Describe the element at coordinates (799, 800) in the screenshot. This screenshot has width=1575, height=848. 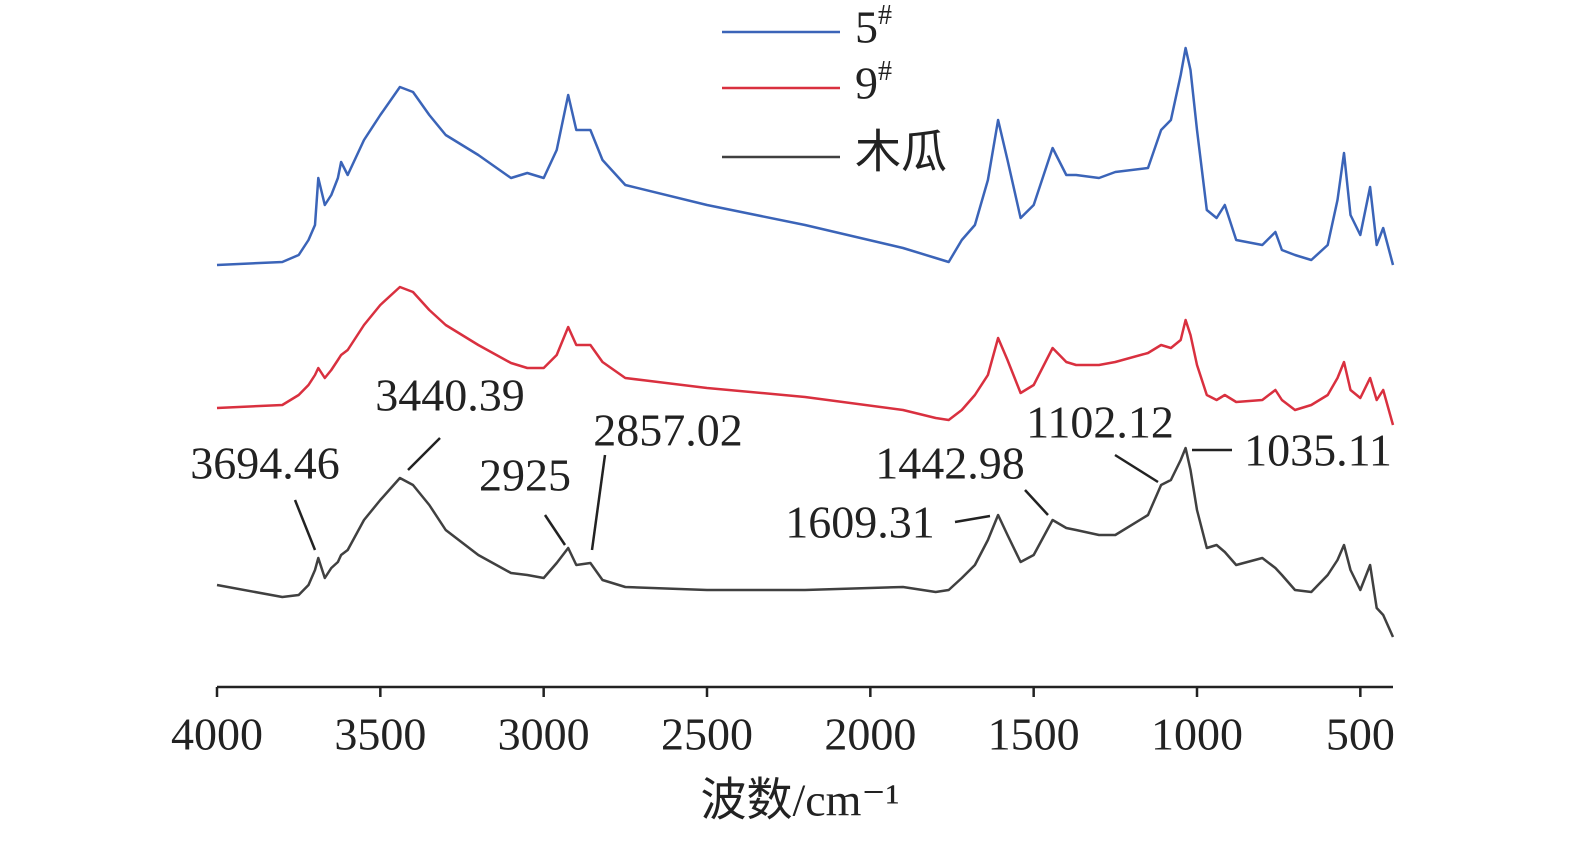
I see `x-axis-label: 波数/cm⁻¹` at that location.